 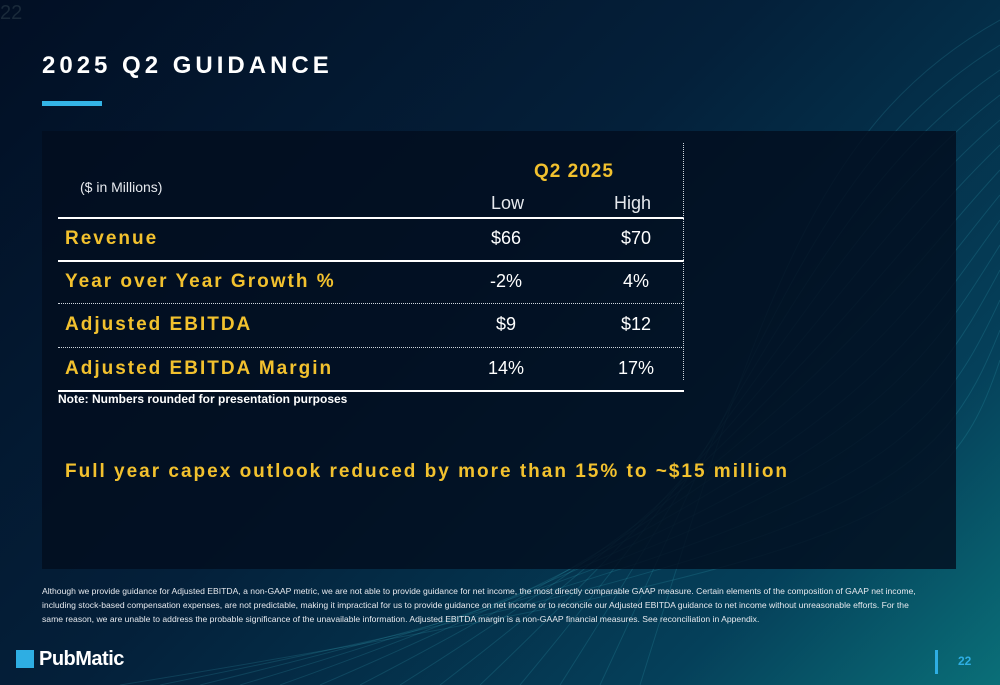 I want to click on page-number: 22, so click(x=965, y=661).